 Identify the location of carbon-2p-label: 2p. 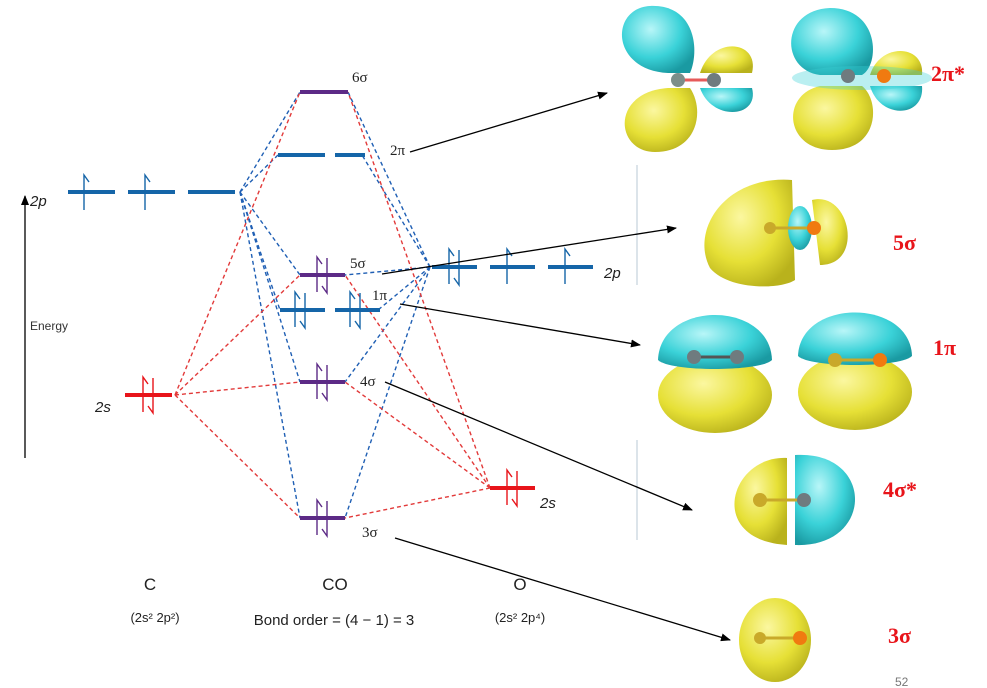
(38, 201).